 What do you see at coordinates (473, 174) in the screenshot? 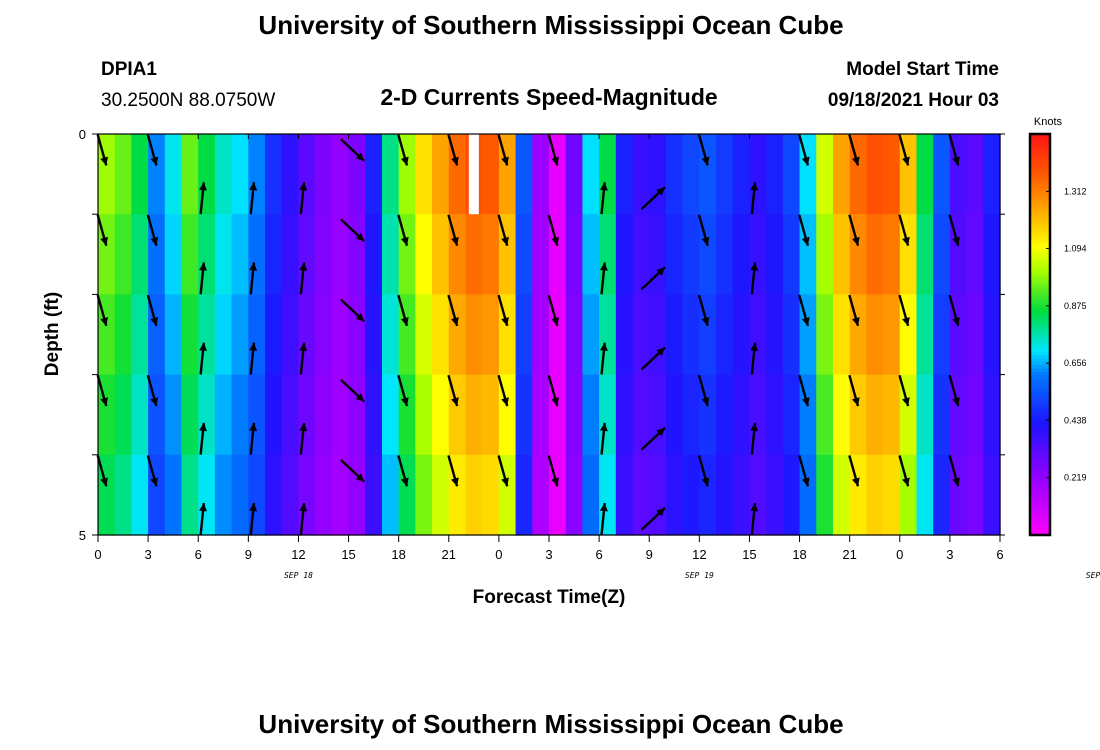
I see `missing-cell` at bounding box center [473, 174].